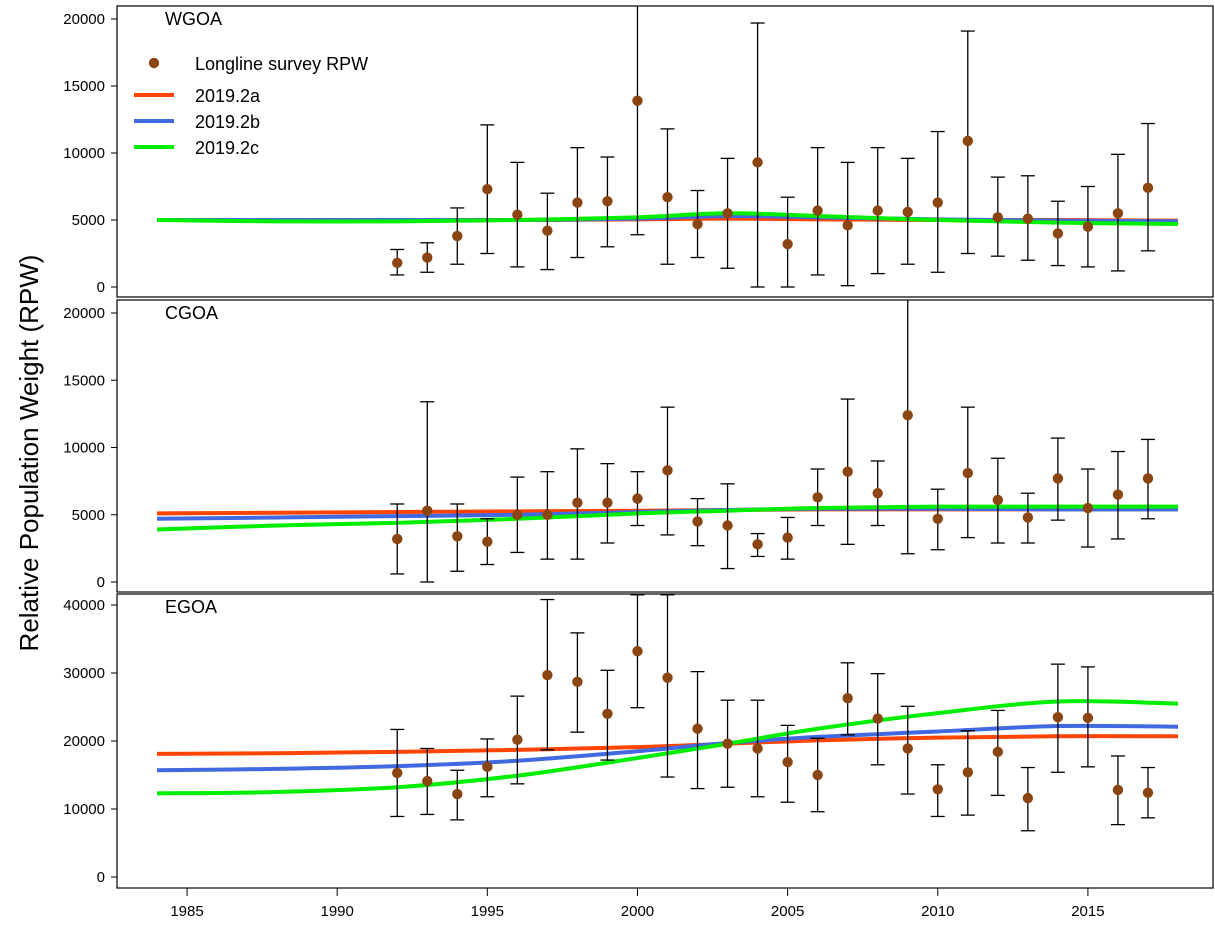 This screenshot has width=1215, height=928. What do you see at coordinates (637, 911) in the screenshot?
I see `x-tick-label: 2000` at bounding box center [637, 911].